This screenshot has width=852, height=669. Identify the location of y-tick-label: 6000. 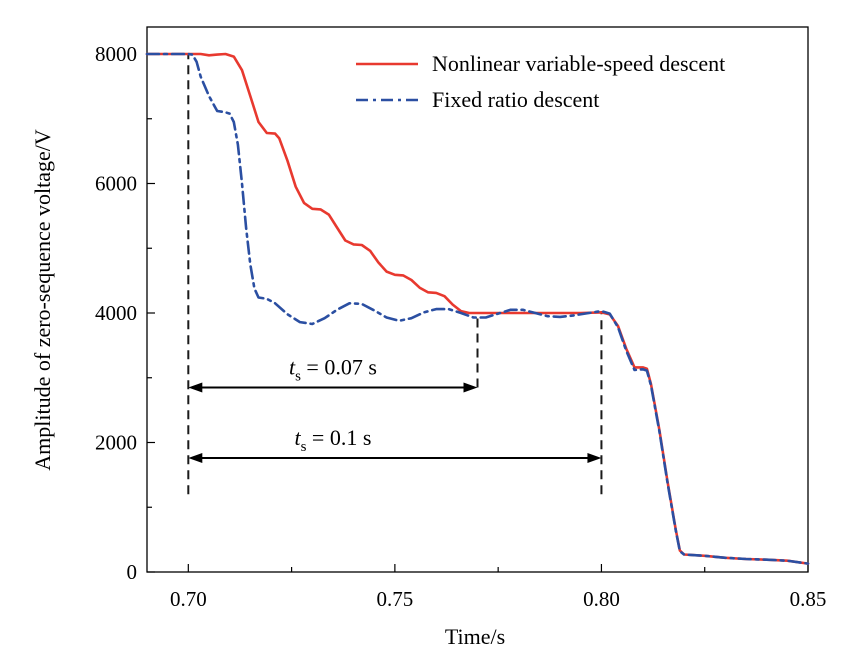
(116, 184).